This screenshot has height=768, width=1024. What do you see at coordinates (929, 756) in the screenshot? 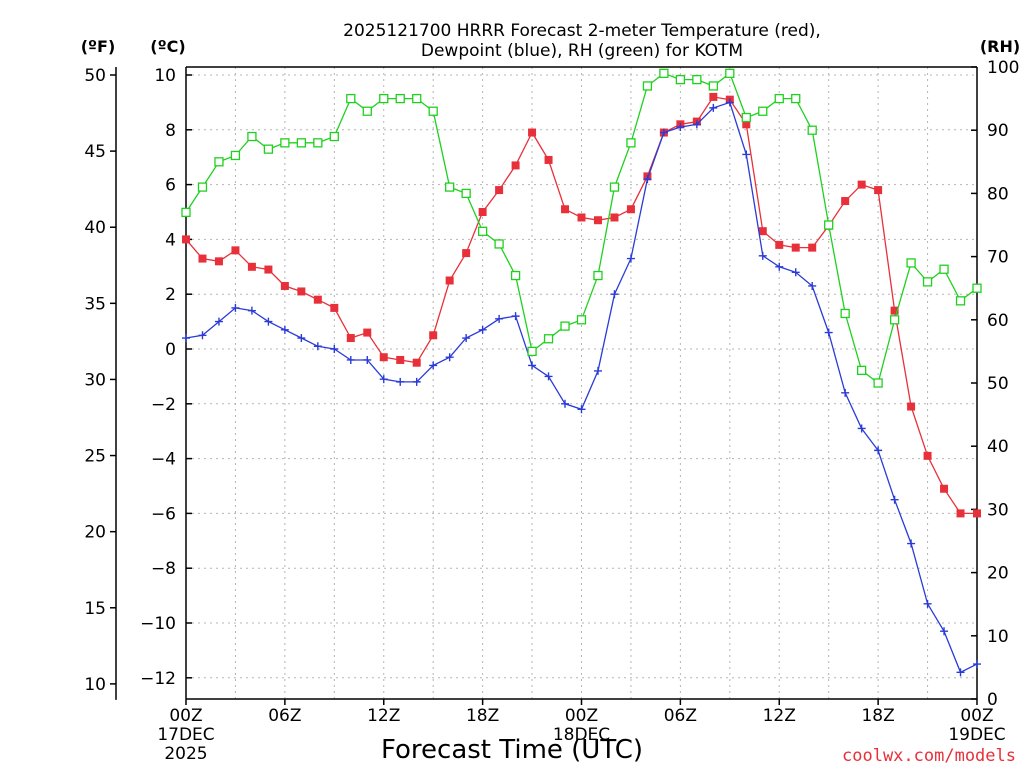
I see `credit-text: coolwx.com/models` at bounding box center [929, 756].